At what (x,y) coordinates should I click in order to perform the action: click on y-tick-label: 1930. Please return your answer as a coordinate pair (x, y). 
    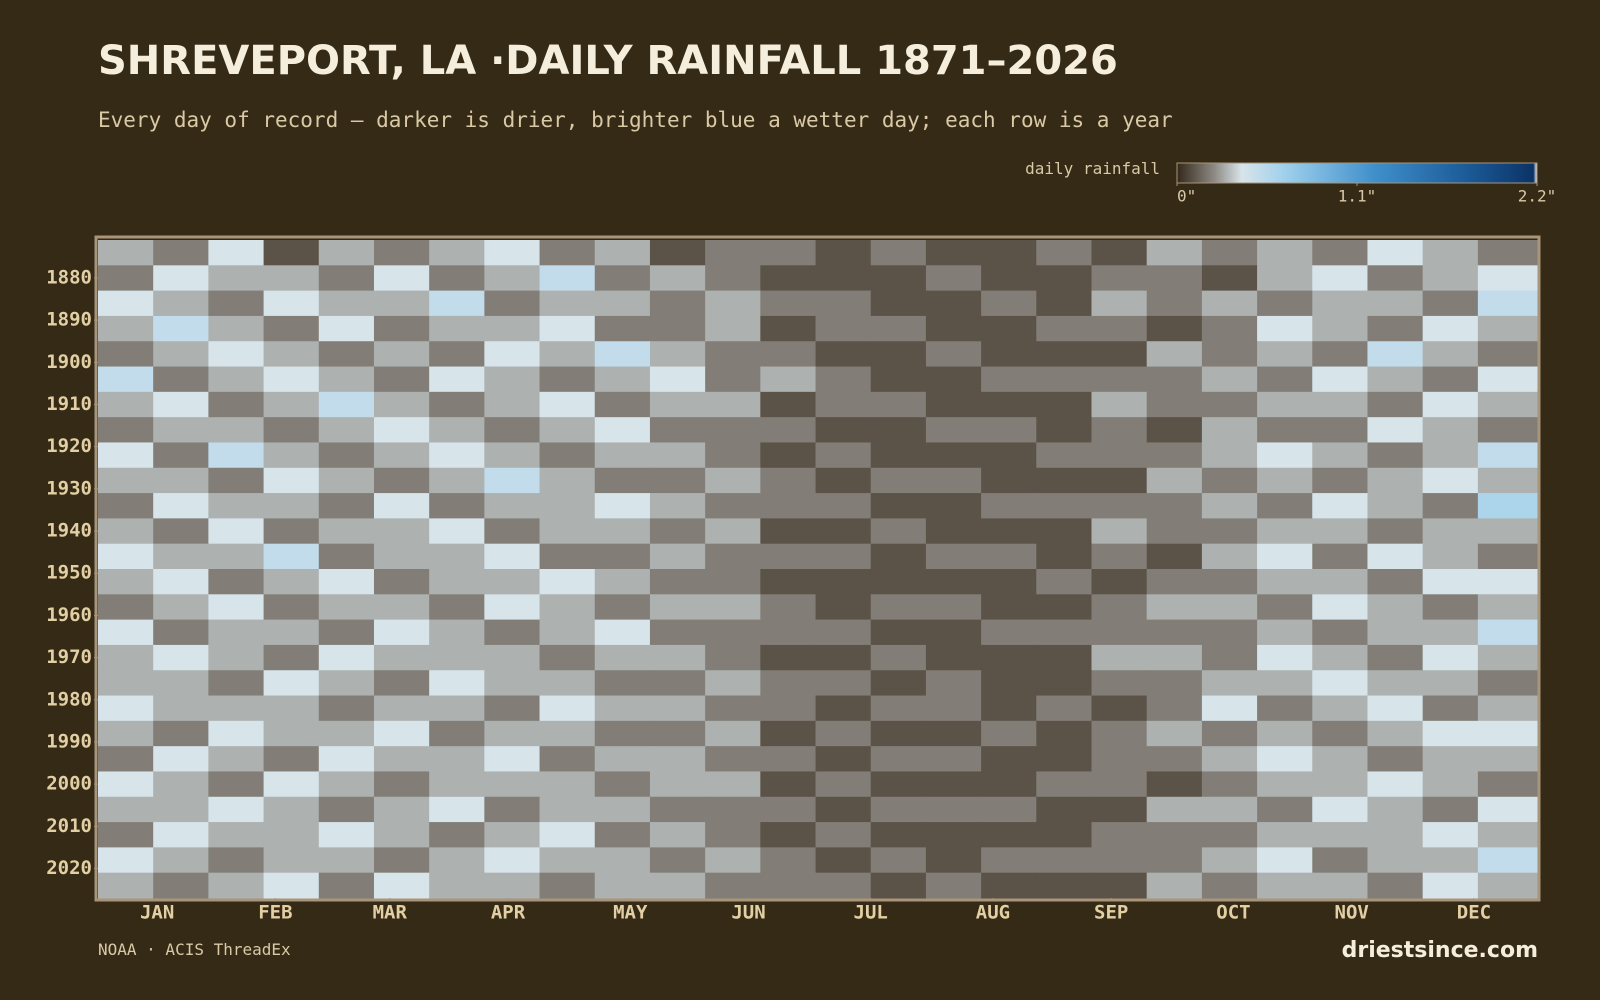
    Looking at the image, I should click on (69, 488).